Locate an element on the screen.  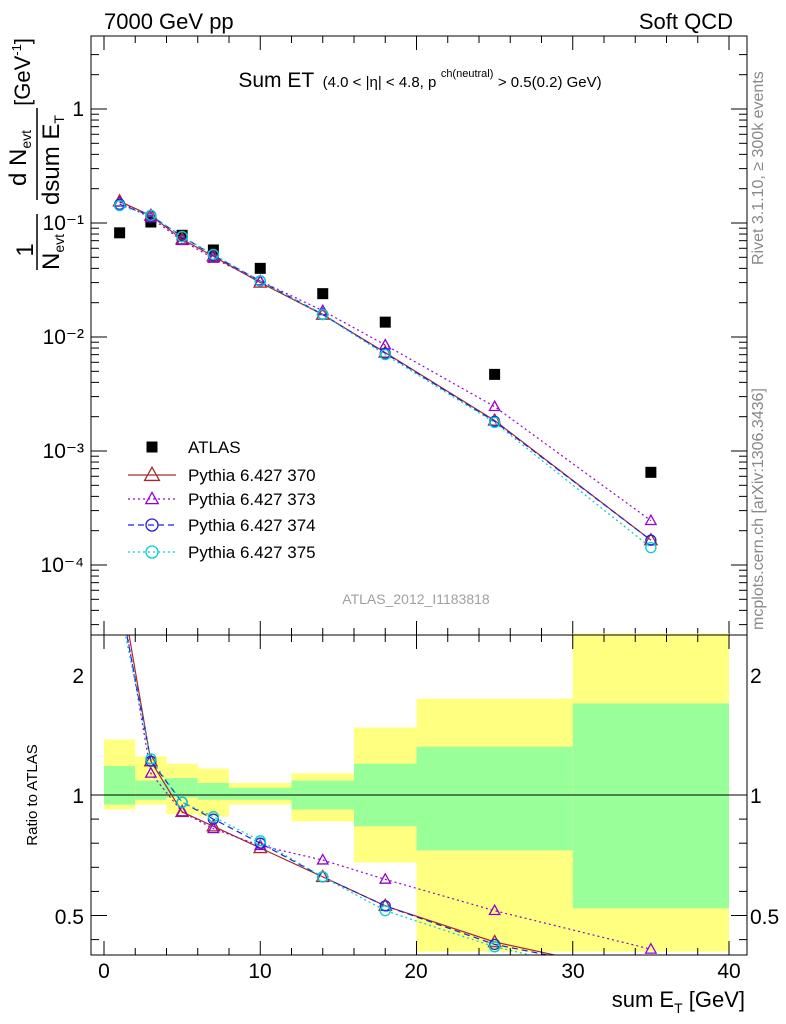
y-tick-label-1e-3: 10⁻³ is located at coordinates (63, 451).